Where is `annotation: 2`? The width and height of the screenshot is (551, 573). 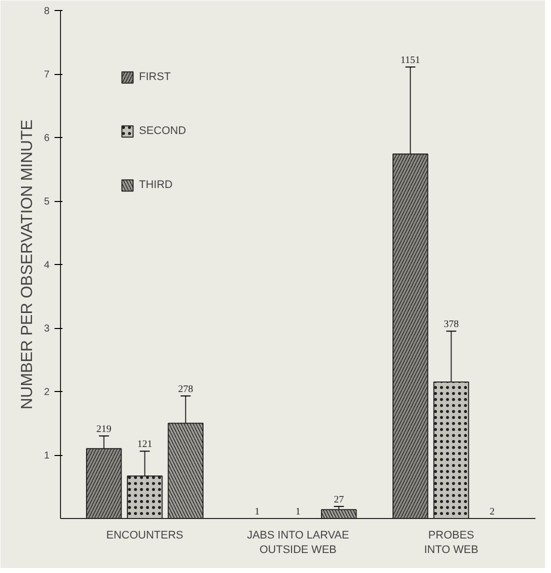
annotation: 2 is located at coordinates (492, 512).